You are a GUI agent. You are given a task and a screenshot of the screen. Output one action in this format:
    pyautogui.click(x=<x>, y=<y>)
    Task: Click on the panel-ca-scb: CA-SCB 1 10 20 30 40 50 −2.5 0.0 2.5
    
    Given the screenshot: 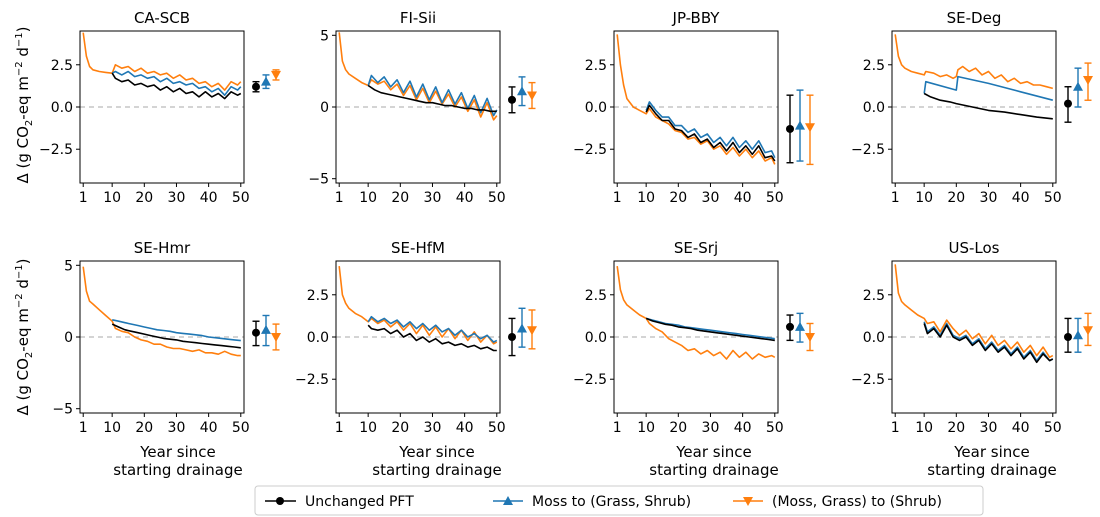 What is the action you would take?
    pyautogui.click(x=160, y=107)
    